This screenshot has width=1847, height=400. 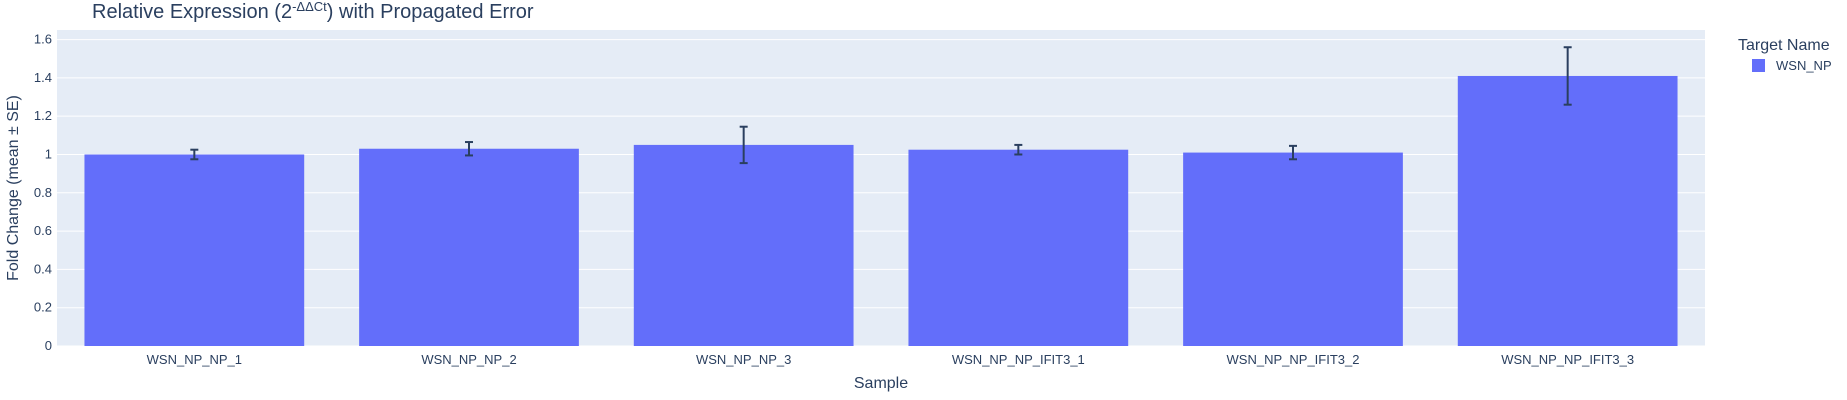 I want to click on y-axis-ticks: 0 0.2 0.4 0.6 0.8 1 1.2 1.4 1.6, so click(x=43, y=192).